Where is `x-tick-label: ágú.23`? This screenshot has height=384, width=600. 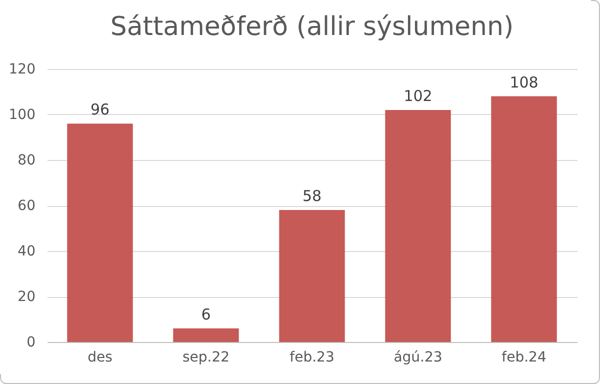 x-tick-label: ágú.23 is located at coordinates (418, 358).